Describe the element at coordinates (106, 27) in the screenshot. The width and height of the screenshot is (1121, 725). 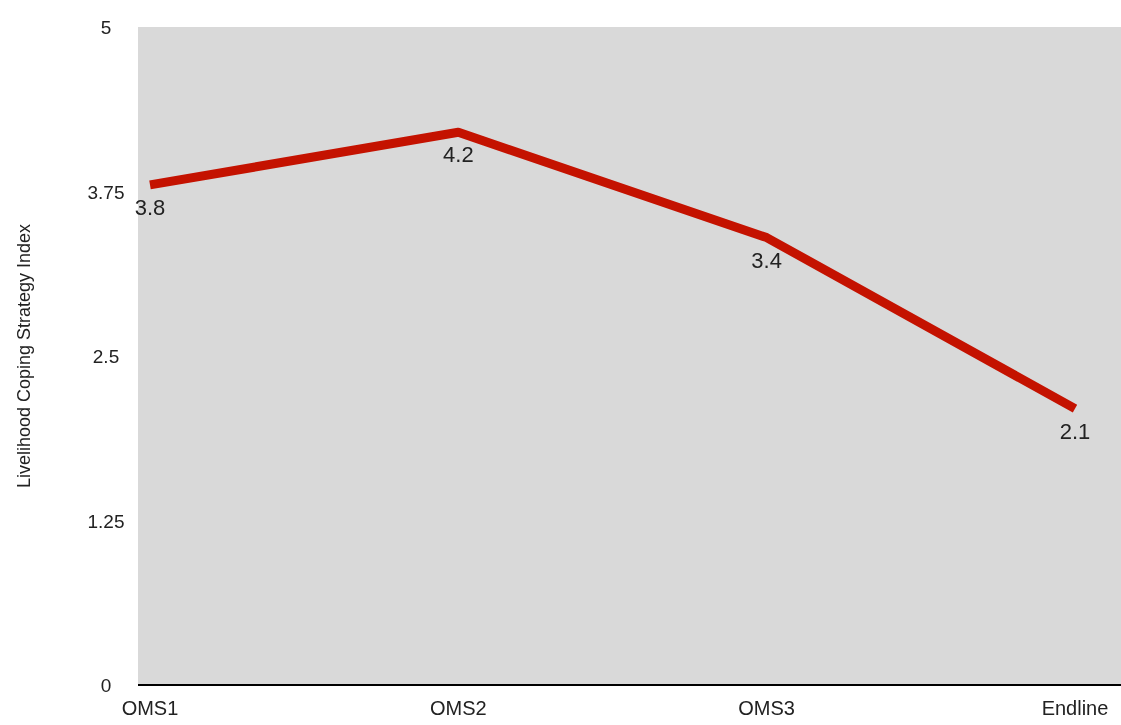
I see `y-tick-label: 5` at that location.